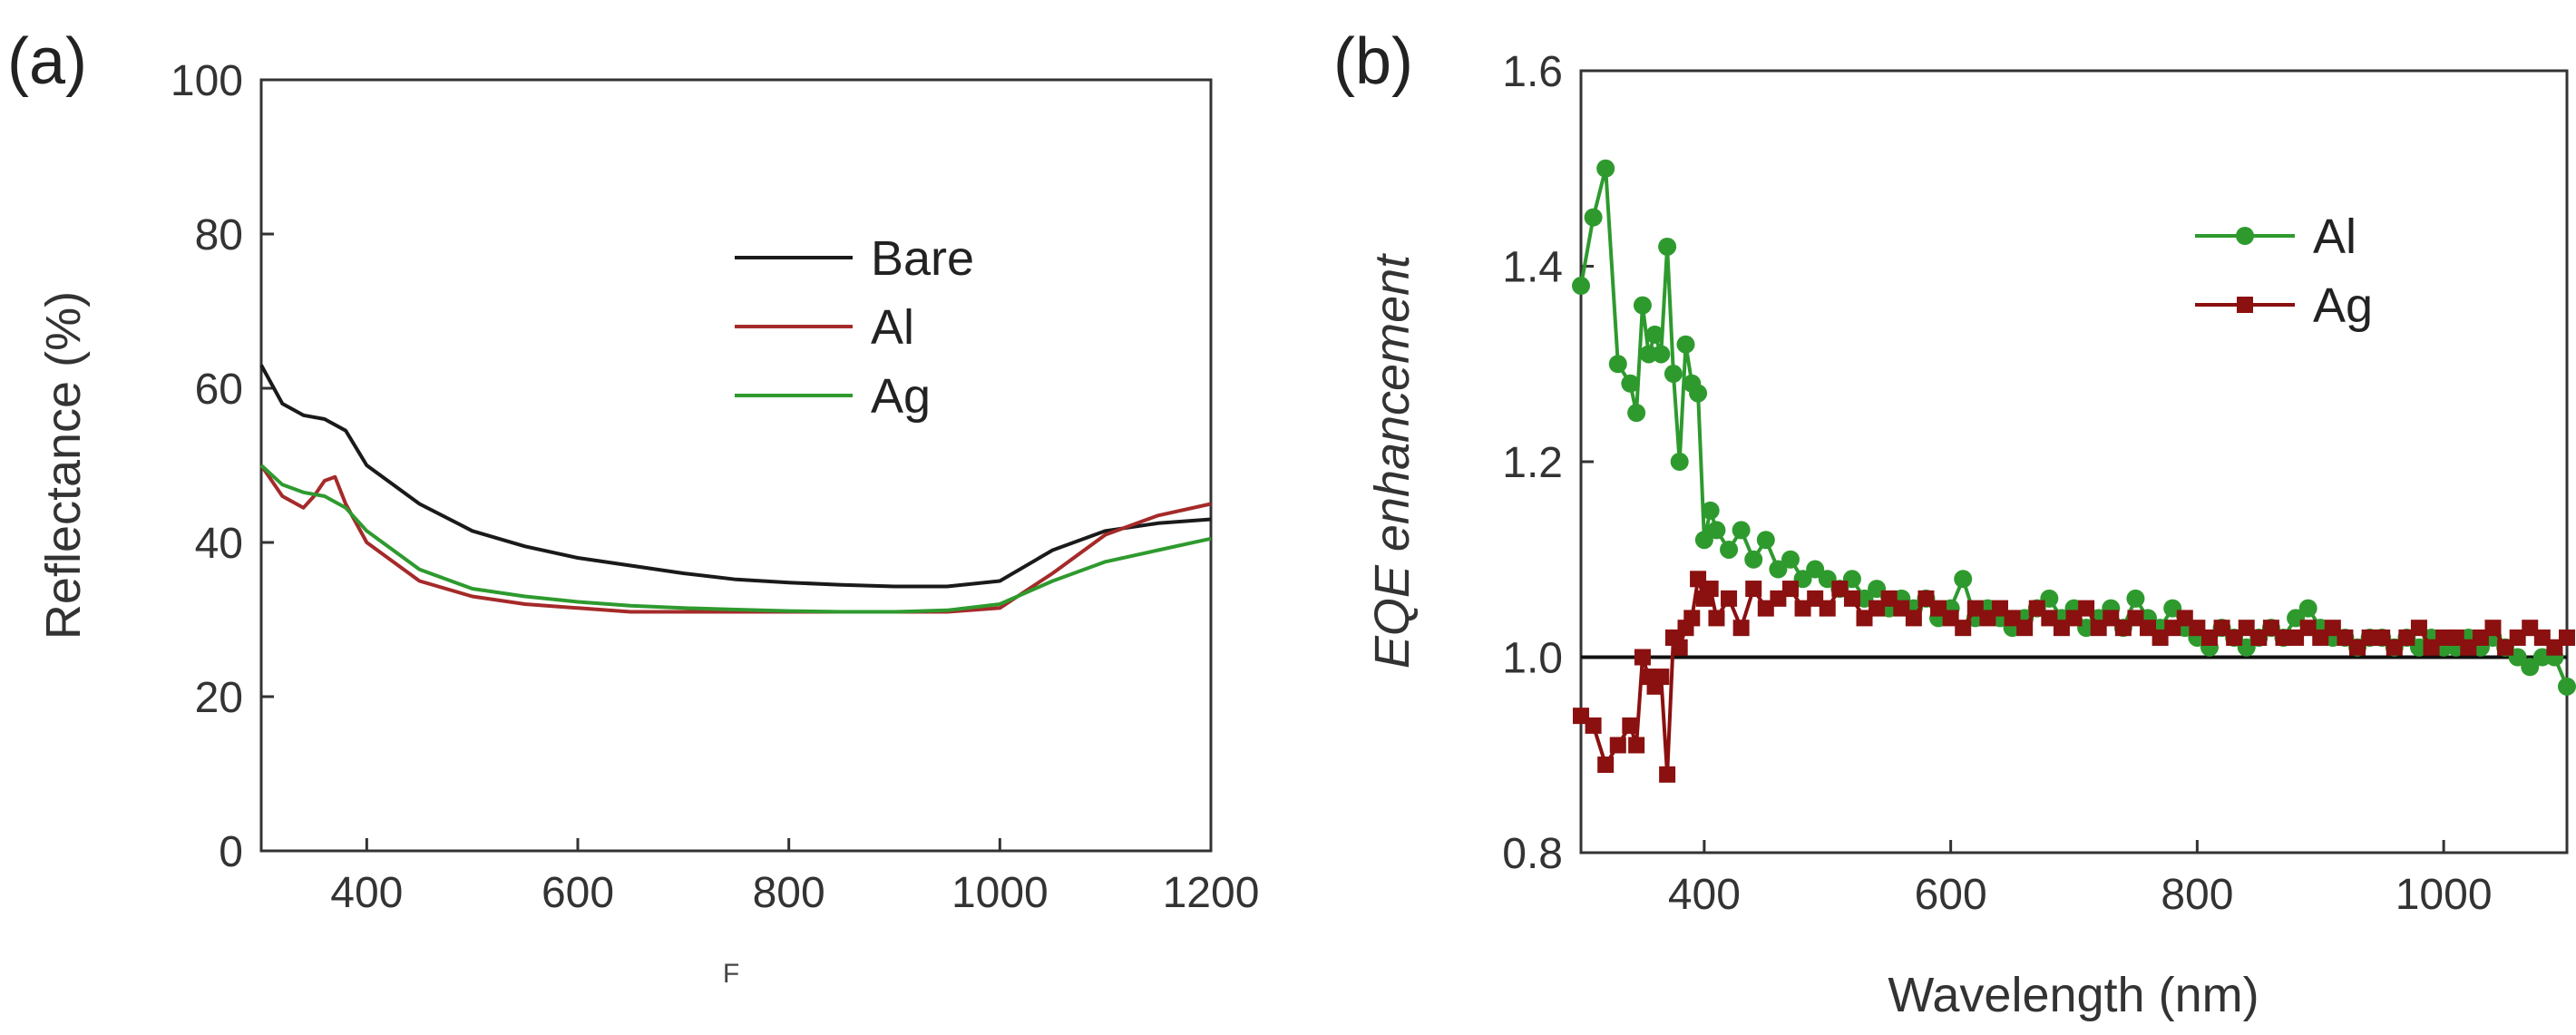 This screenshot has height=1035, width=2576. I want to click on panel-b-label: (b), so click(1373, 62).